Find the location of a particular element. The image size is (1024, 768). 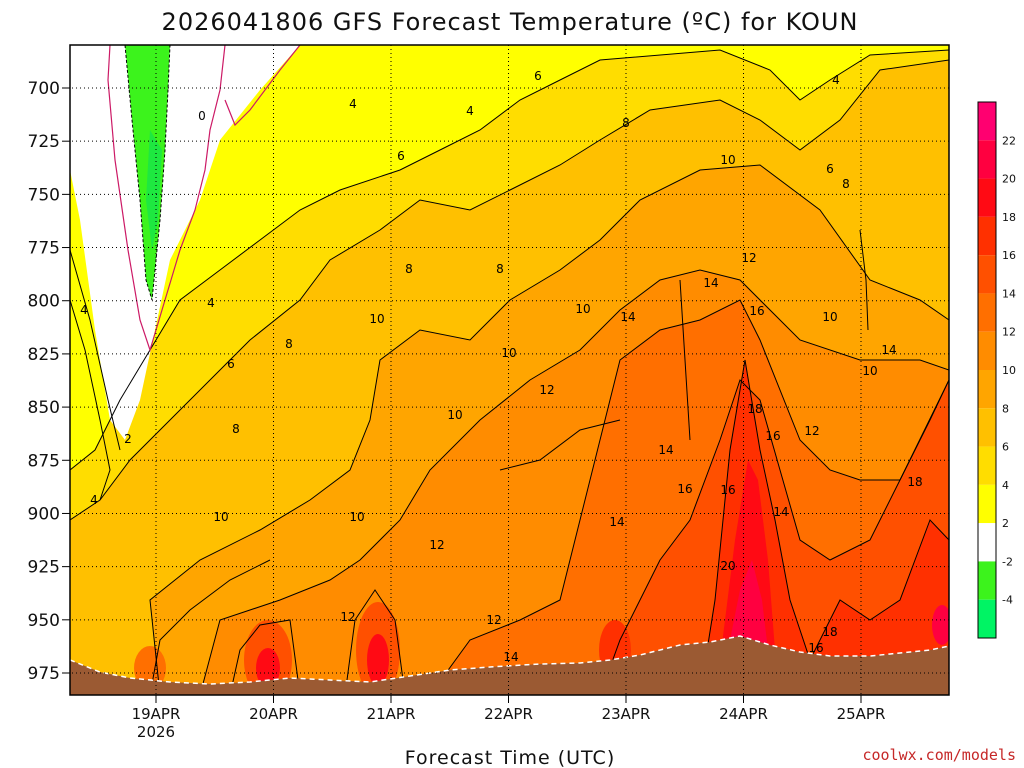

x-tick-label: 23APR is located at coordinates (626, 714).